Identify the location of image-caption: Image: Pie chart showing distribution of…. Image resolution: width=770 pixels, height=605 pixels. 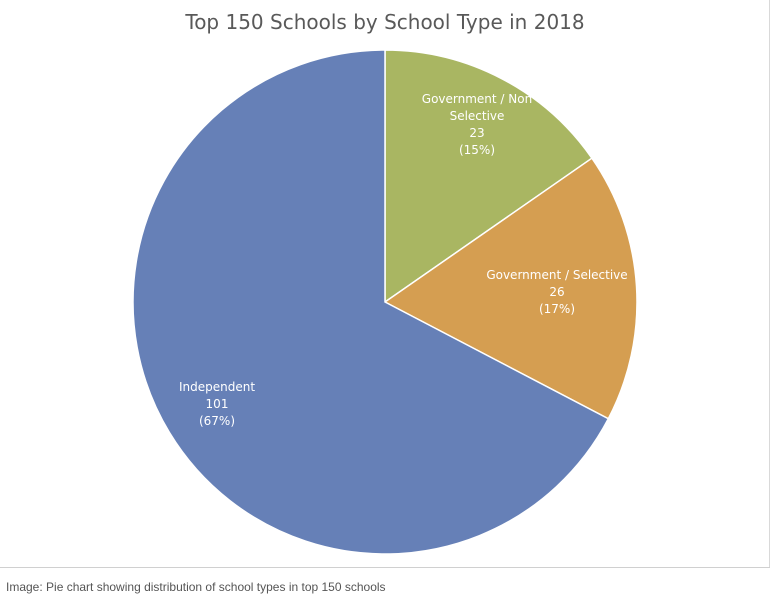
(196, 587).